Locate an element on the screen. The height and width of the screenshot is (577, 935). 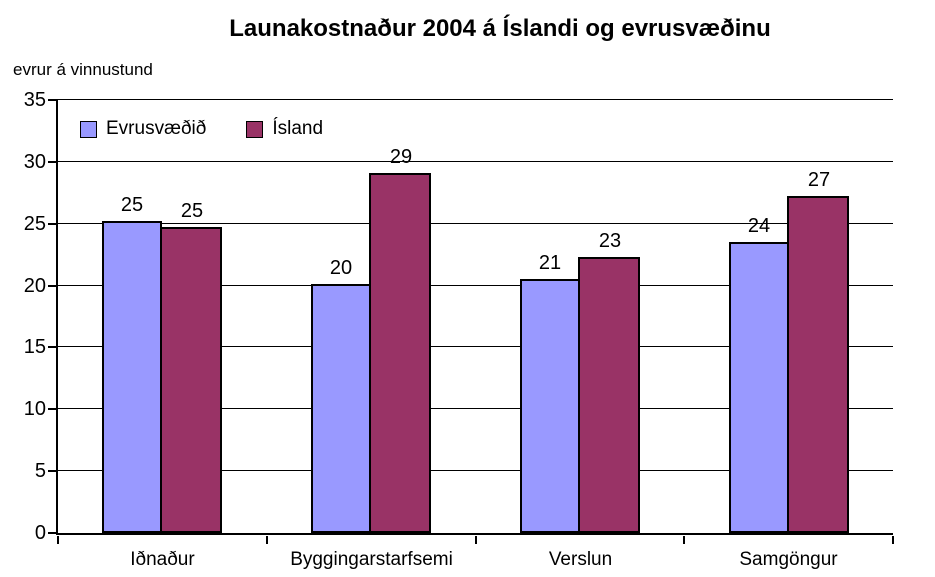
legend: Evrusvæðið Ísland is located at coordinates (201, 129).